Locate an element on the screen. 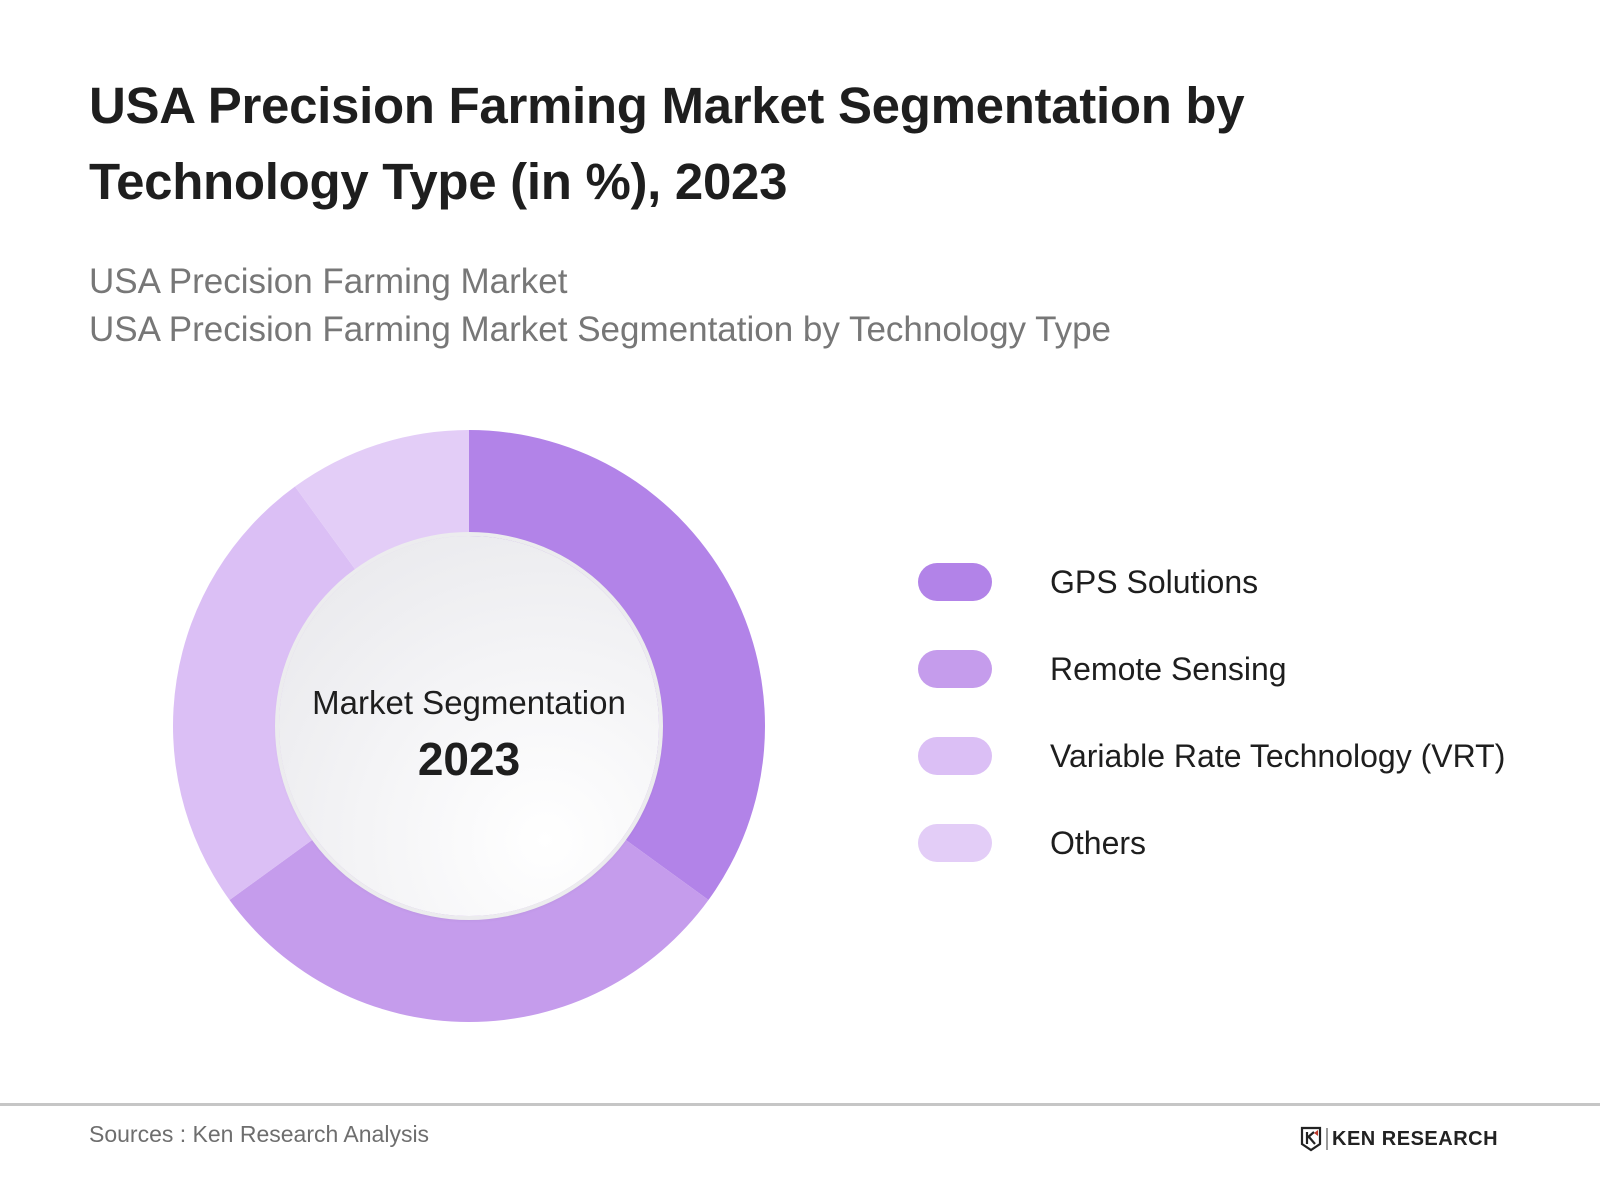  legend-label: Variable Rate Technology (VRT) is located at coordinates (1278, 756).